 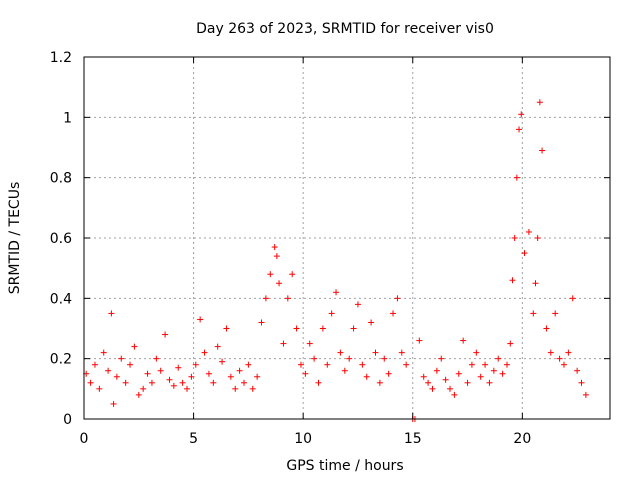 What do you see at coordinates (303, 439) in the screenshot?
I see `x-tick-label: 10` at bounding box center [303, 439].